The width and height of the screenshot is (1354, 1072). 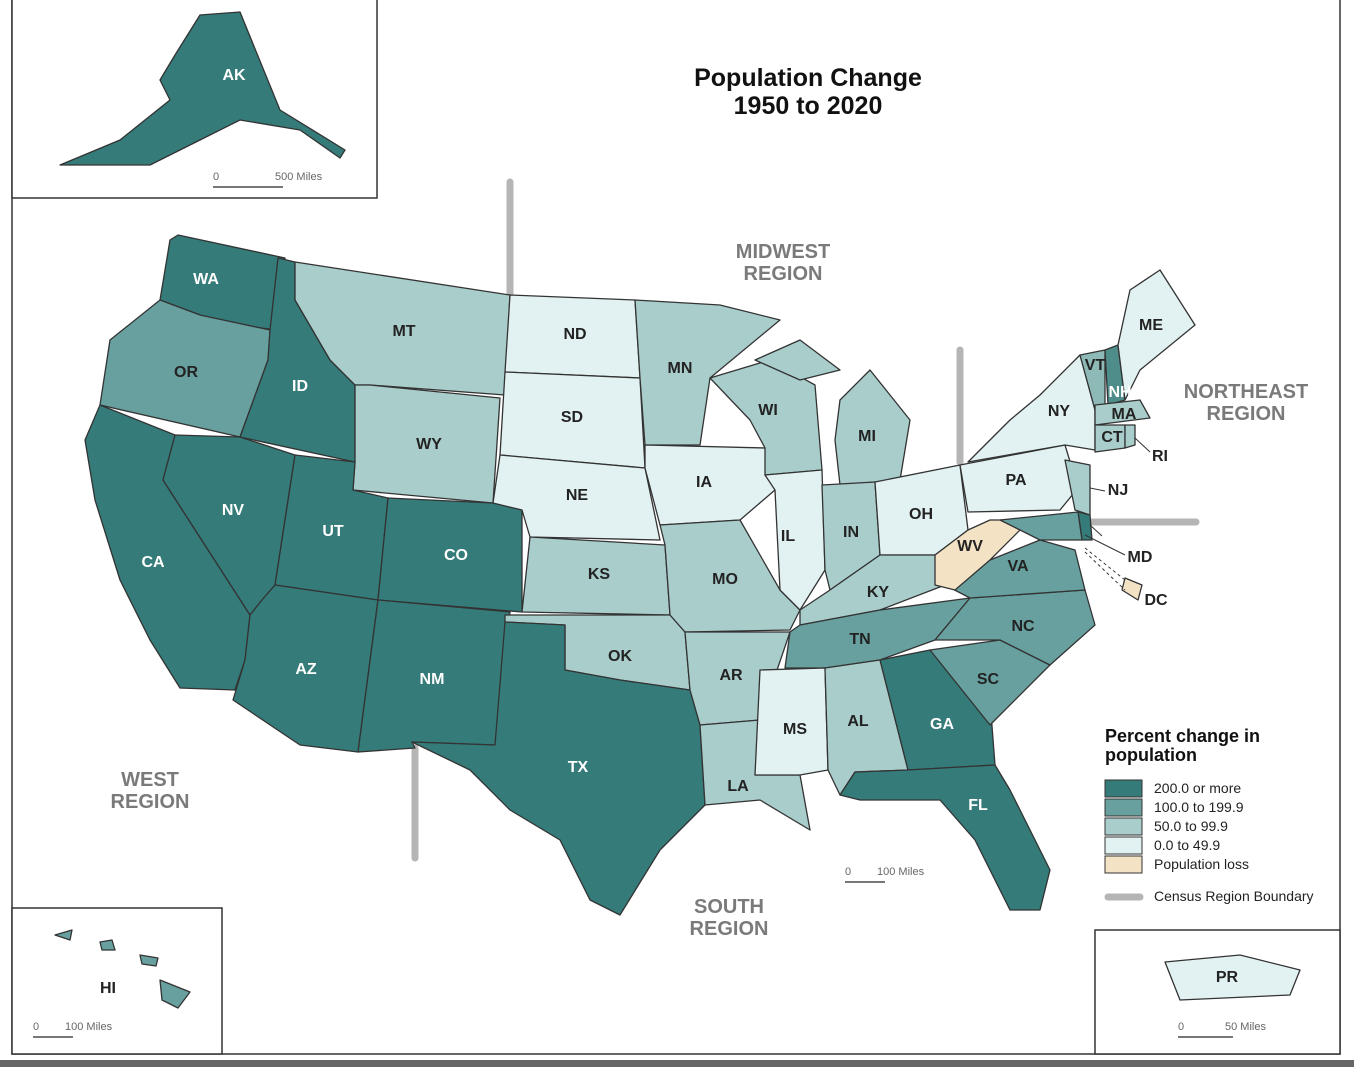 What do you see at coordinates (1234, 896) in the screenshot?
I see `legend-label: Census Region Boundary` at bounding box center [1234, 896].